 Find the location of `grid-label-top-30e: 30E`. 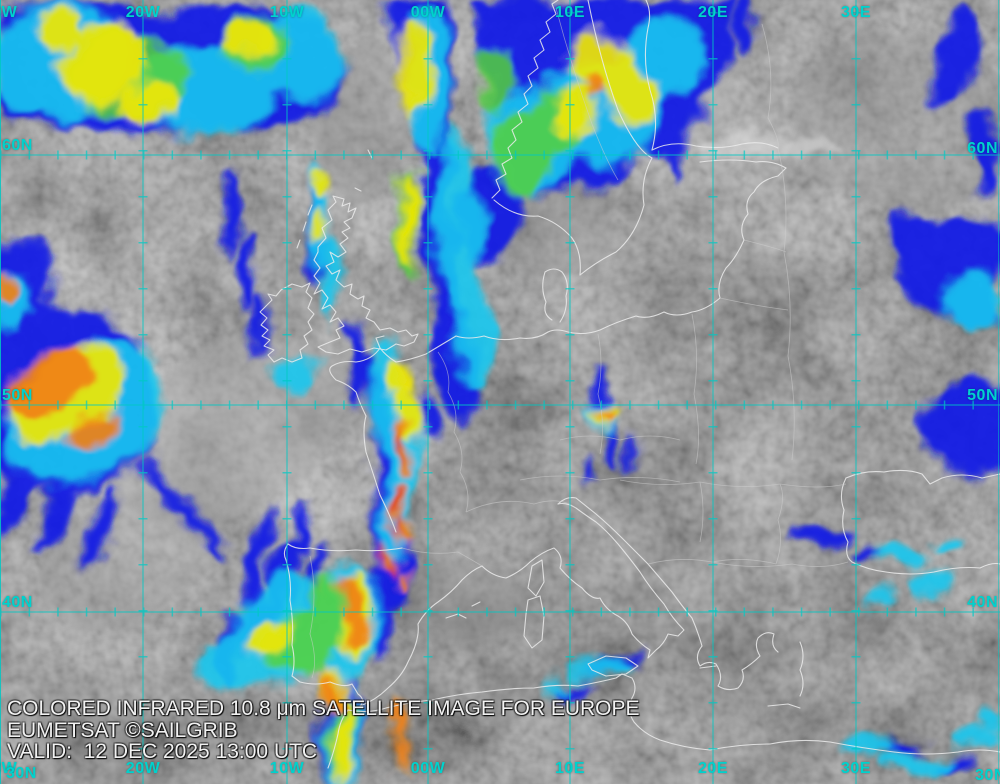

grid-label-top-30e: 30E is located at coordinates (856, 12).